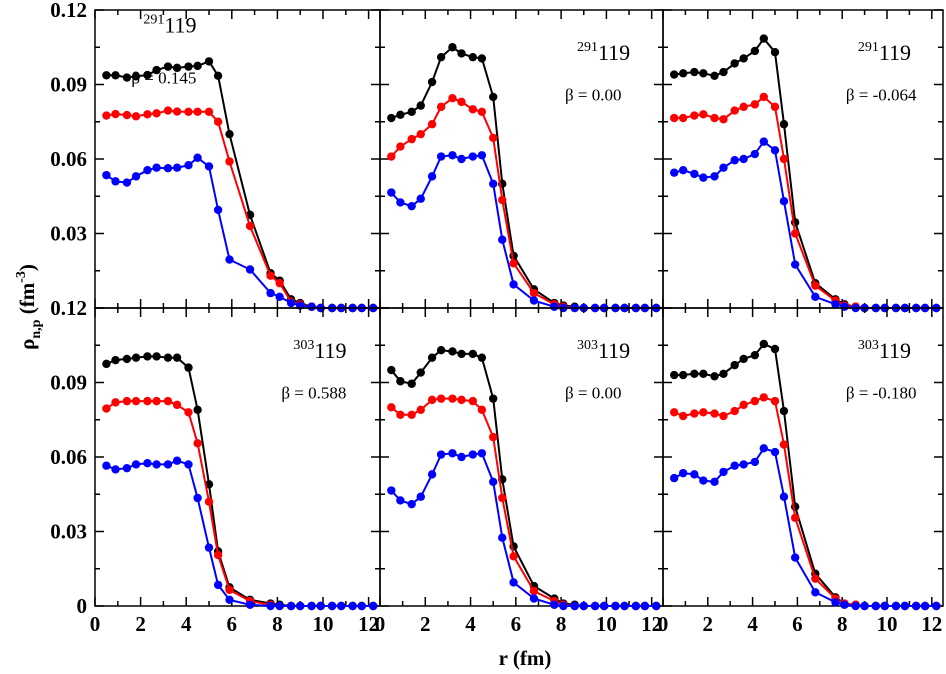  What do you see at coordinates (663, 624) in the screenshot?
I see `x-tick-label: 0` at bounding box center [663, 624].